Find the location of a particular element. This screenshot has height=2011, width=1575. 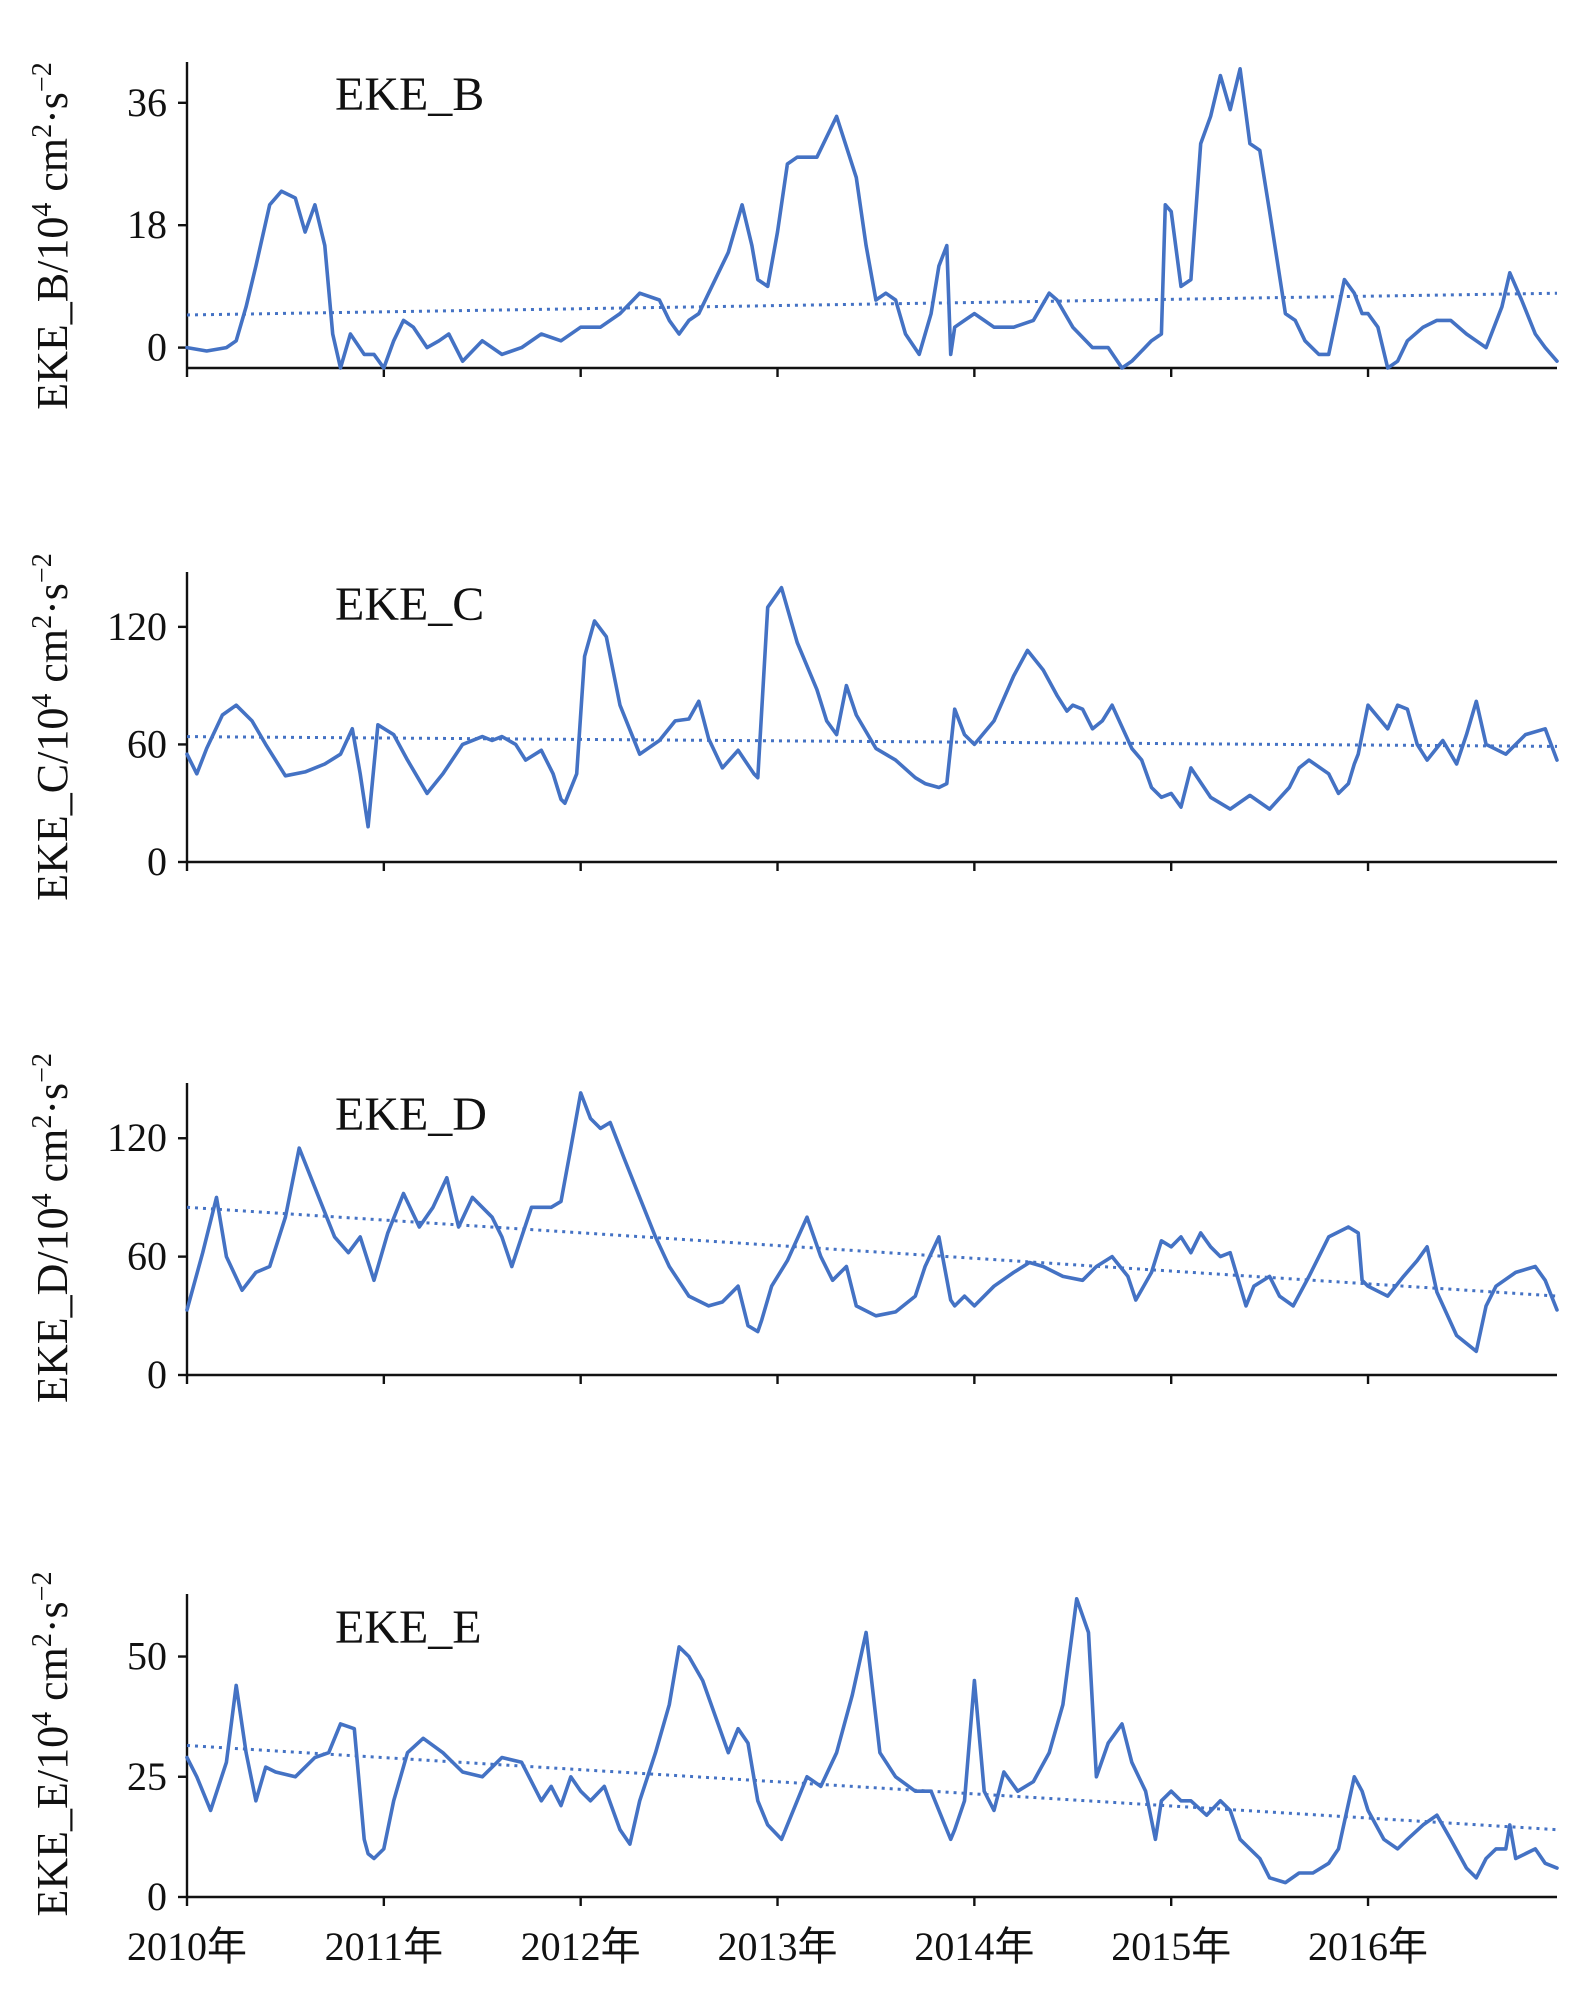

y-axis-label-main: EKE_C/10 is located at coordinates (52, 804).